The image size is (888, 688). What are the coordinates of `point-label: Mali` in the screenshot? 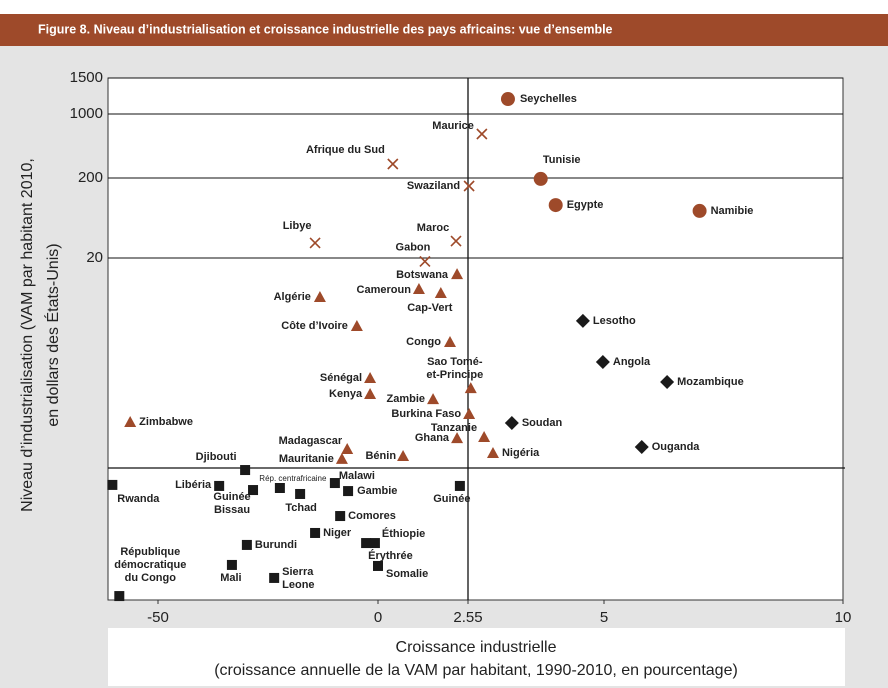 It's located at (230, 578).